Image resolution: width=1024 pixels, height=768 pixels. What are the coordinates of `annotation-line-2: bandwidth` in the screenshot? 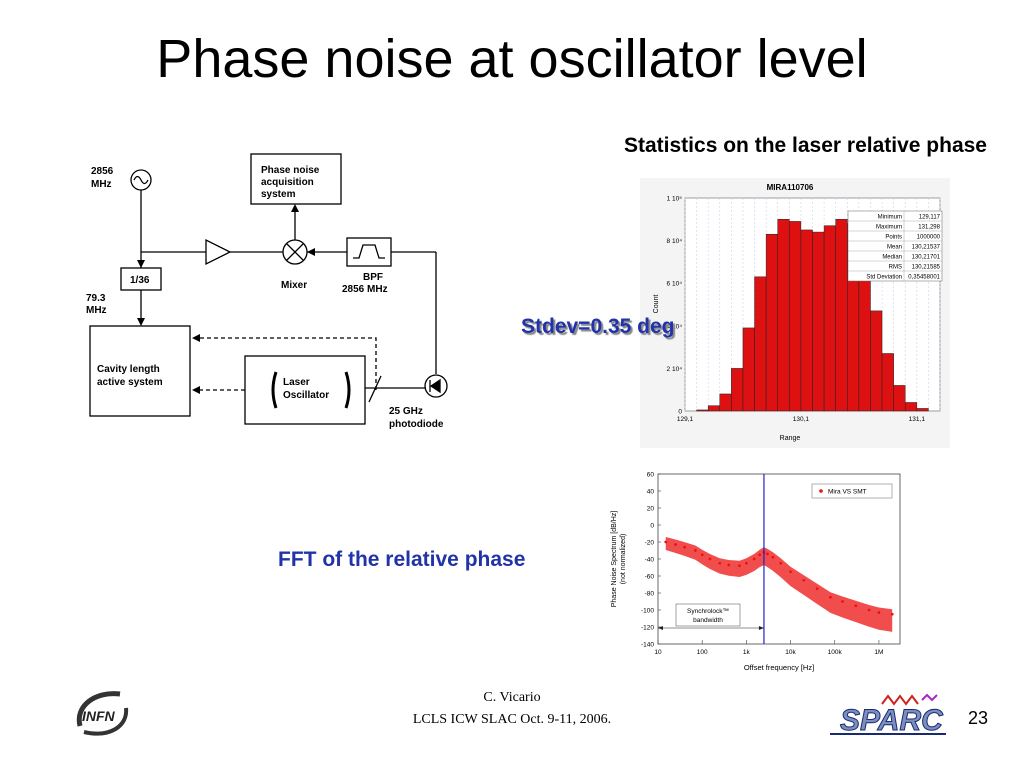 It's located at (708, 620).